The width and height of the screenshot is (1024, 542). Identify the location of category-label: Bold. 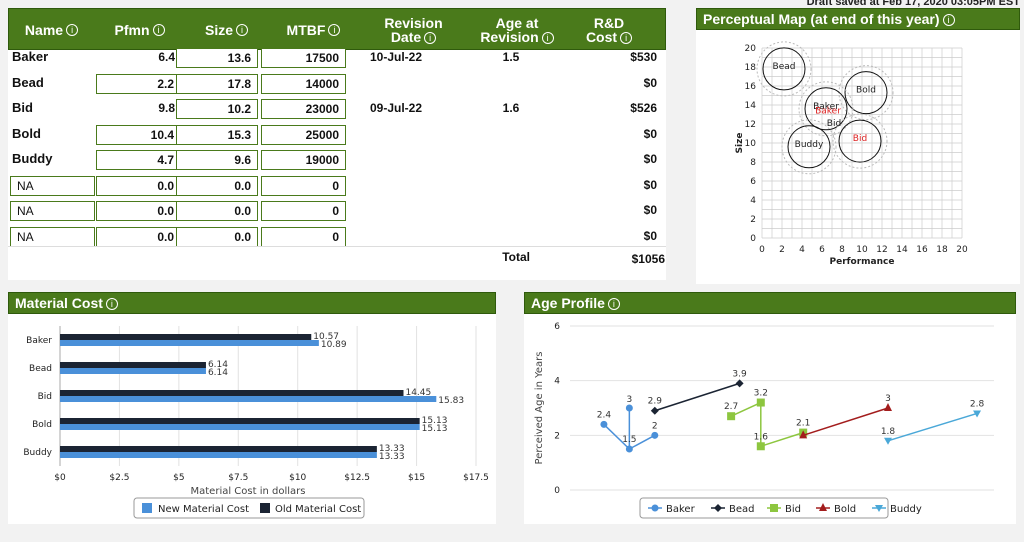
(42, 425).